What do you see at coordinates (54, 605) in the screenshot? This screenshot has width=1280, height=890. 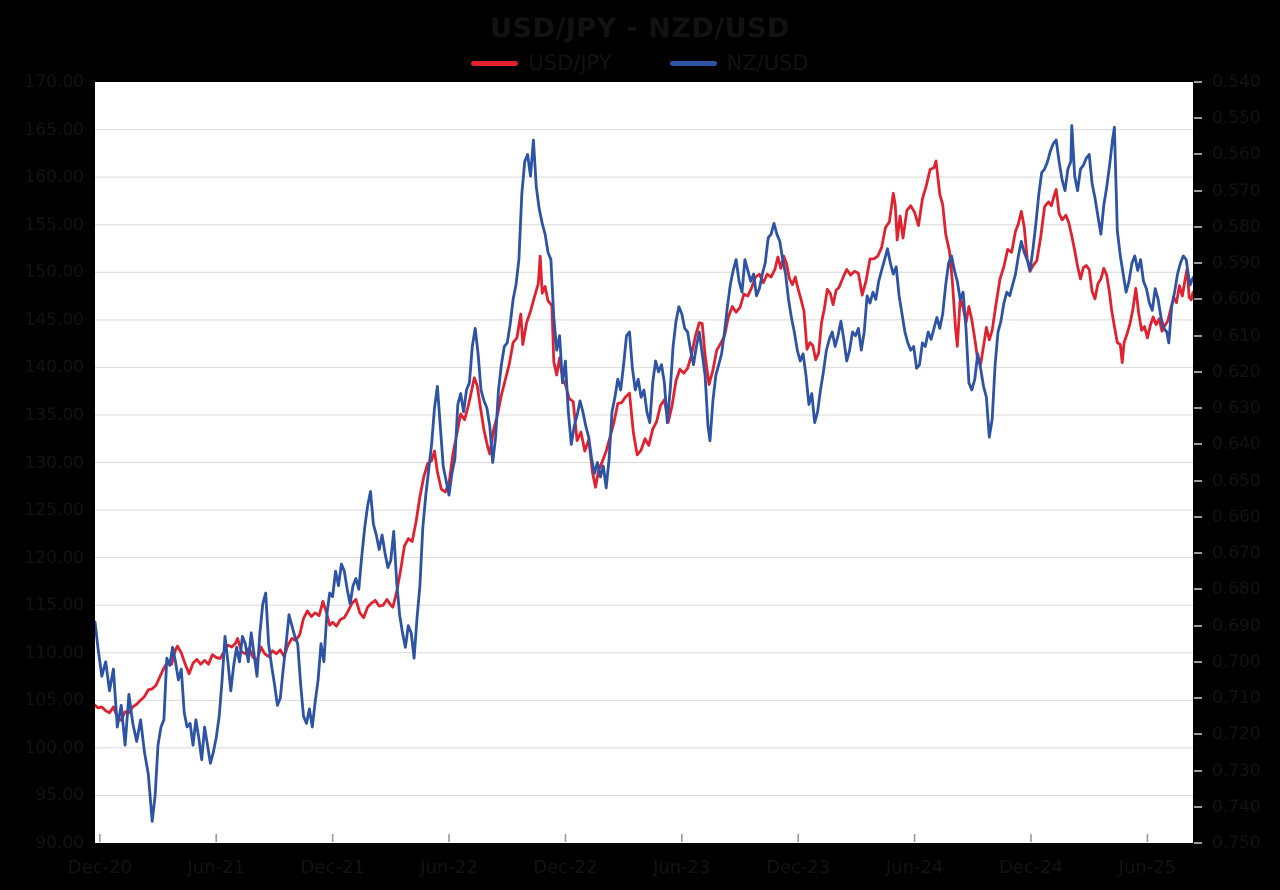 I see `y-tick-label-left: 115.00` at bounding box center [54, 605].